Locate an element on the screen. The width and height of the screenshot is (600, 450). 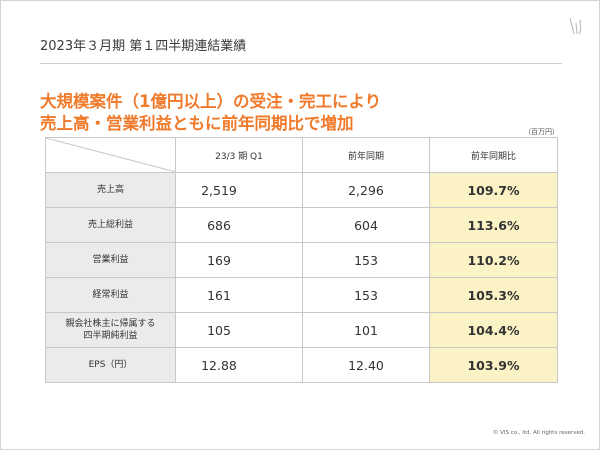
vis-logo-icon is located at coordinates (575, 26).